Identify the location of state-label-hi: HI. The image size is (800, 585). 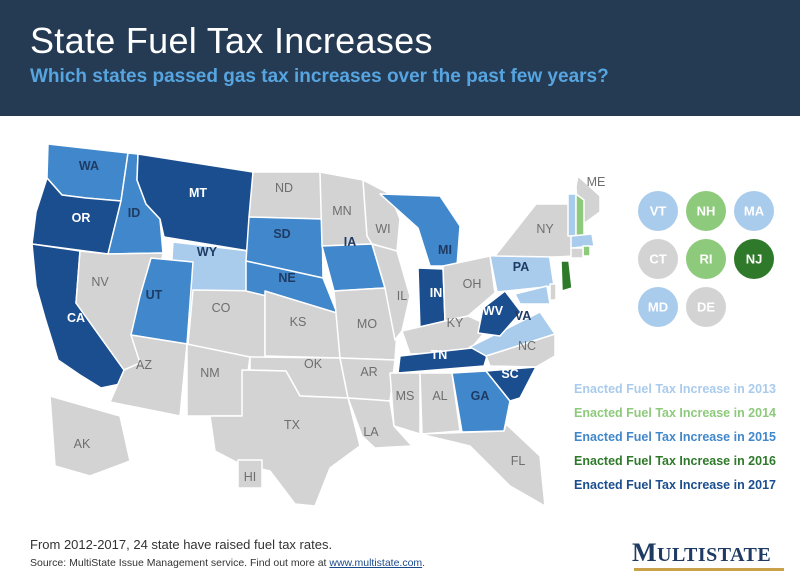
(250, 477).